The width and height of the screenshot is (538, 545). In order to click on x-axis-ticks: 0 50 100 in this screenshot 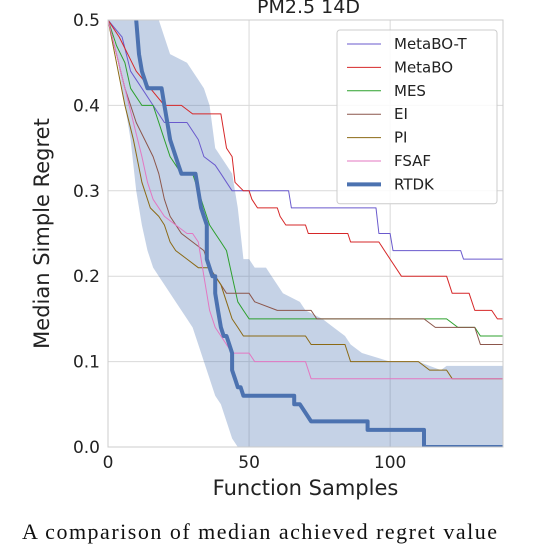, I will do `click(255, 463)`.